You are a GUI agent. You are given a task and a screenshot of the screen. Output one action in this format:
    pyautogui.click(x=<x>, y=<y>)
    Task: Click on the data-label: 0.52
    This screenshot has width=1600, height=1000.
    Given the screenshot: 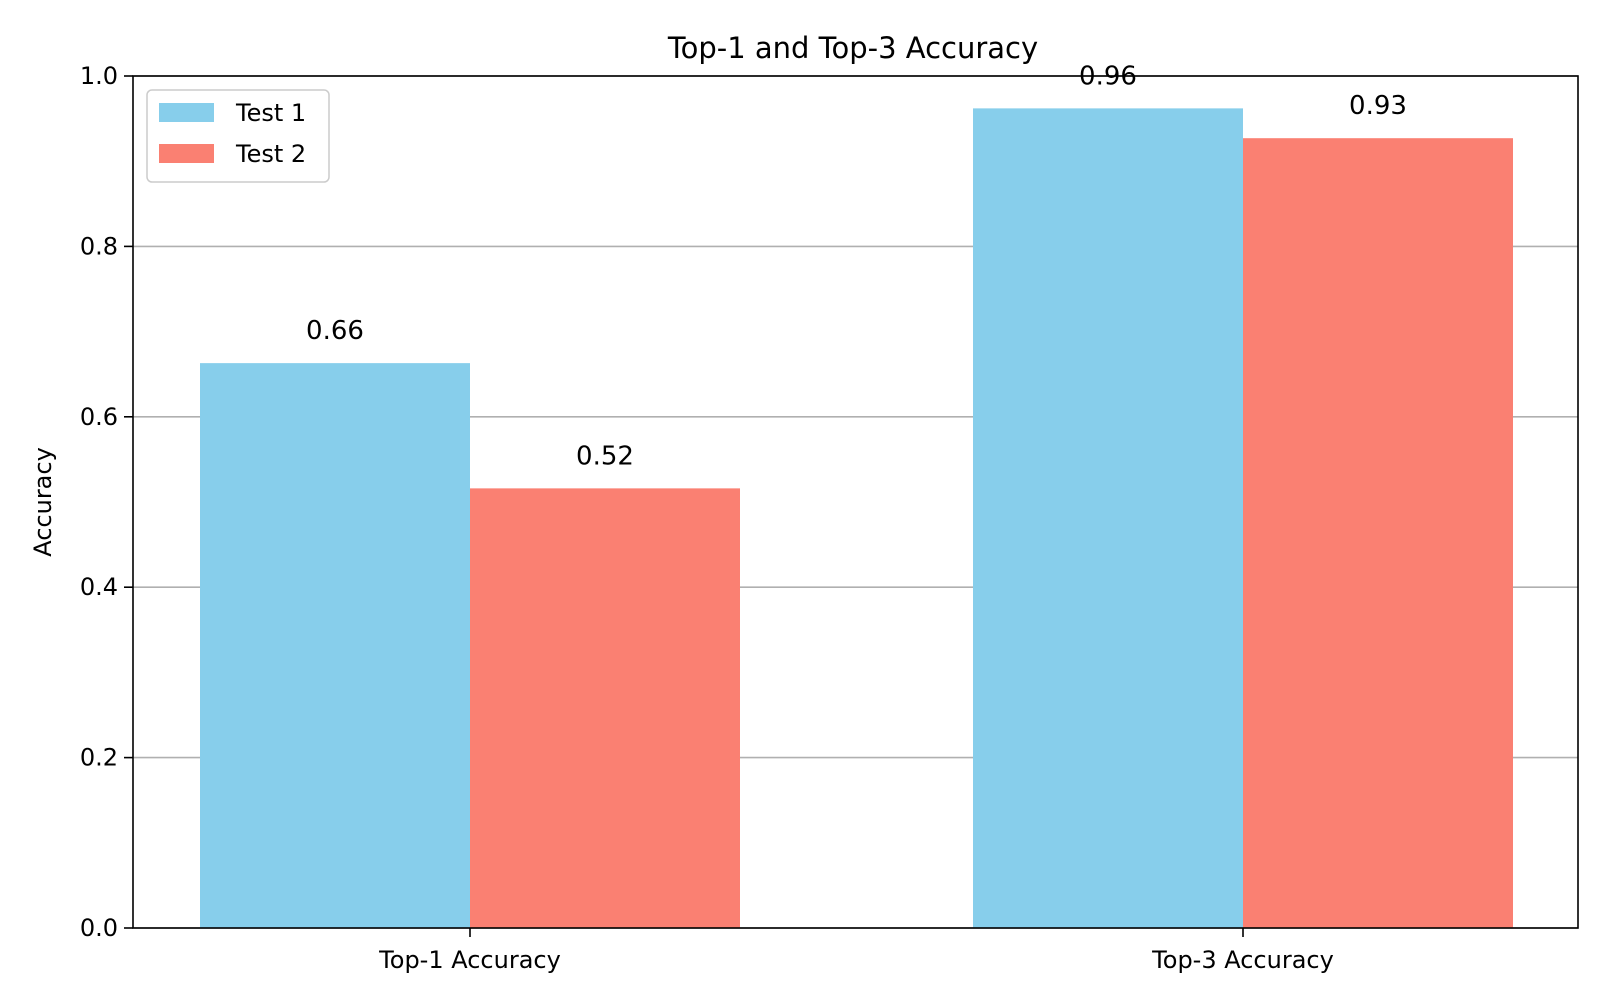 What is the action you would take?
    pyautogui.click(x=605, y=456)
    